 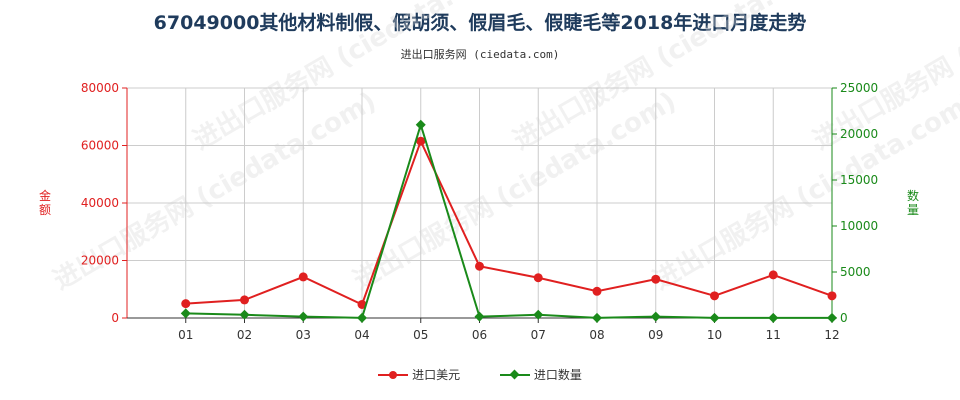 What do you see at coordinates (844, 318) in the screenshot?
I see `right-tick-label: 0` at bounding box center [844, 318].